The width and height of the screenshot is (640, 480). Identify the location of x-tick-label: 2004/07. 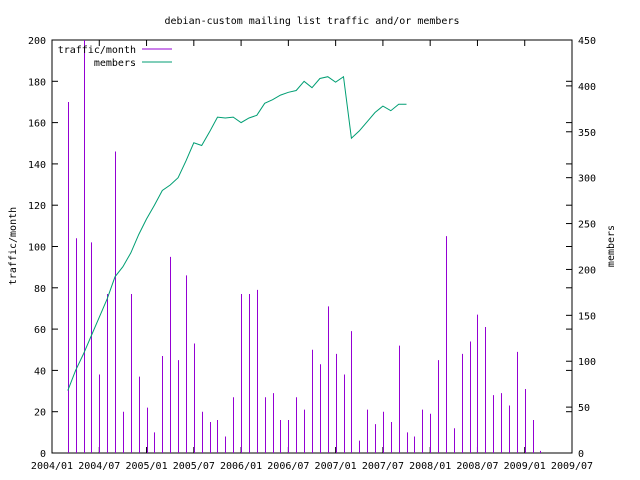
(99, 466).